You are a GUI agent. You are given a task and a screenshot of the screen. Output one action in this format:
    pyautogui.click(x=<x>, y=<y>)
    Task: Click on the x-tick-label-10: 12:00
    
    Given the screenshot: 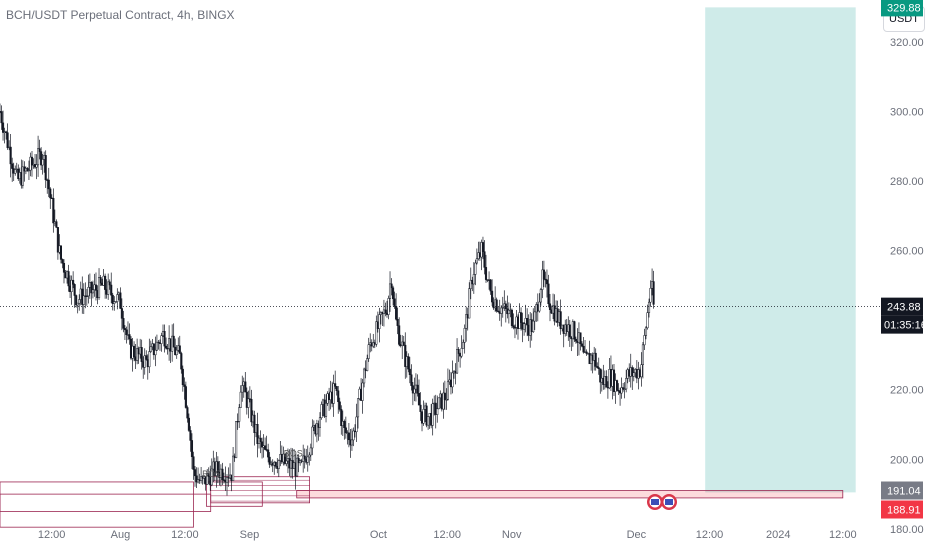 What is the action you would take?
    pyautogui.click(x=843, y=535)
    